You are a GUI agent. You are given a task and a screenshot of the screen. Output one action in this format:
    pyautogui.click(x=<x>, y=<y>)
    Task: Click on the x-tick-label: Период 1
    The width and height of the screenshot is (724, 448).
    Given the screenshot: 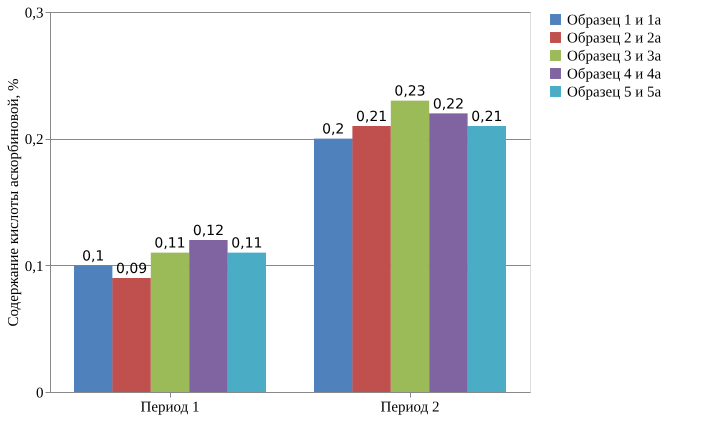 What is the action you would take?
    pyautogui.click(x=170, y=408)
    